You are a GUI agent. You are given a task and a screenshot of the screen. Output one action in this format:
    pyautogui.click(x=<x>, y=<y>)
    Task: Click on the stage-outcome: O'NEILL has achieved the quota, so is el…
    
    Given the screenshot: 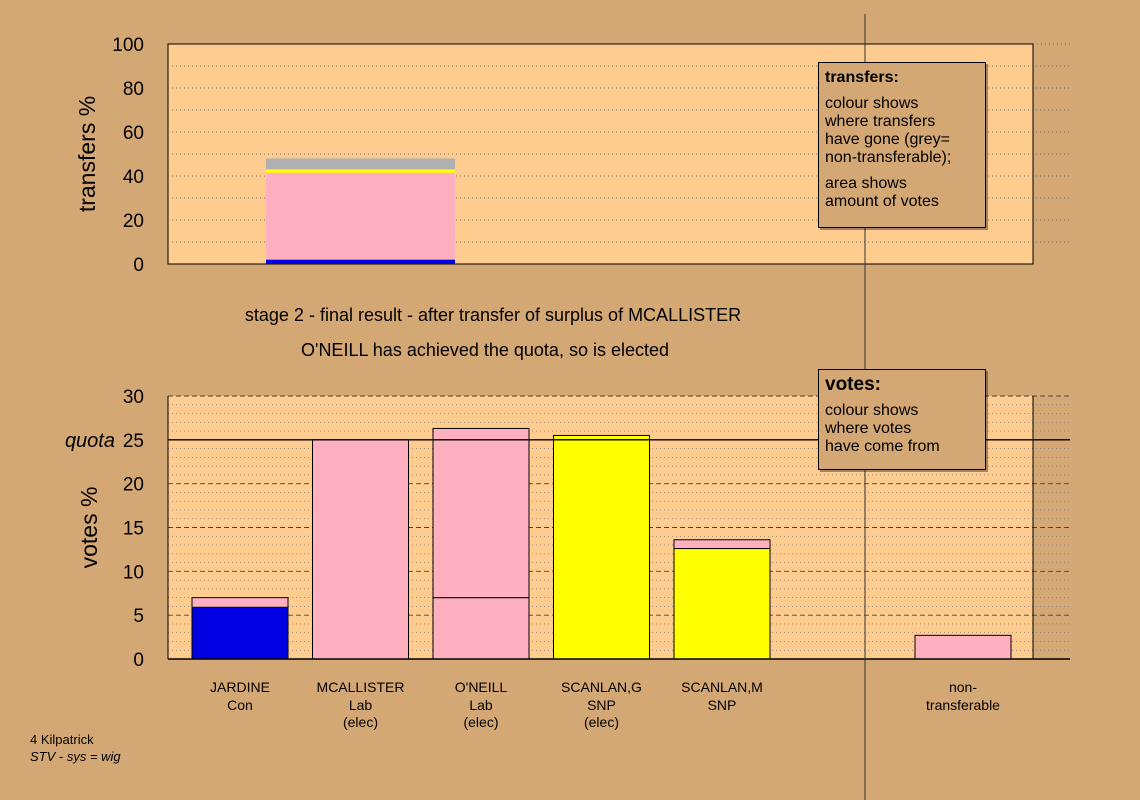 What is the action you would take?
    pyautogui.click(x=485, y=350)
    